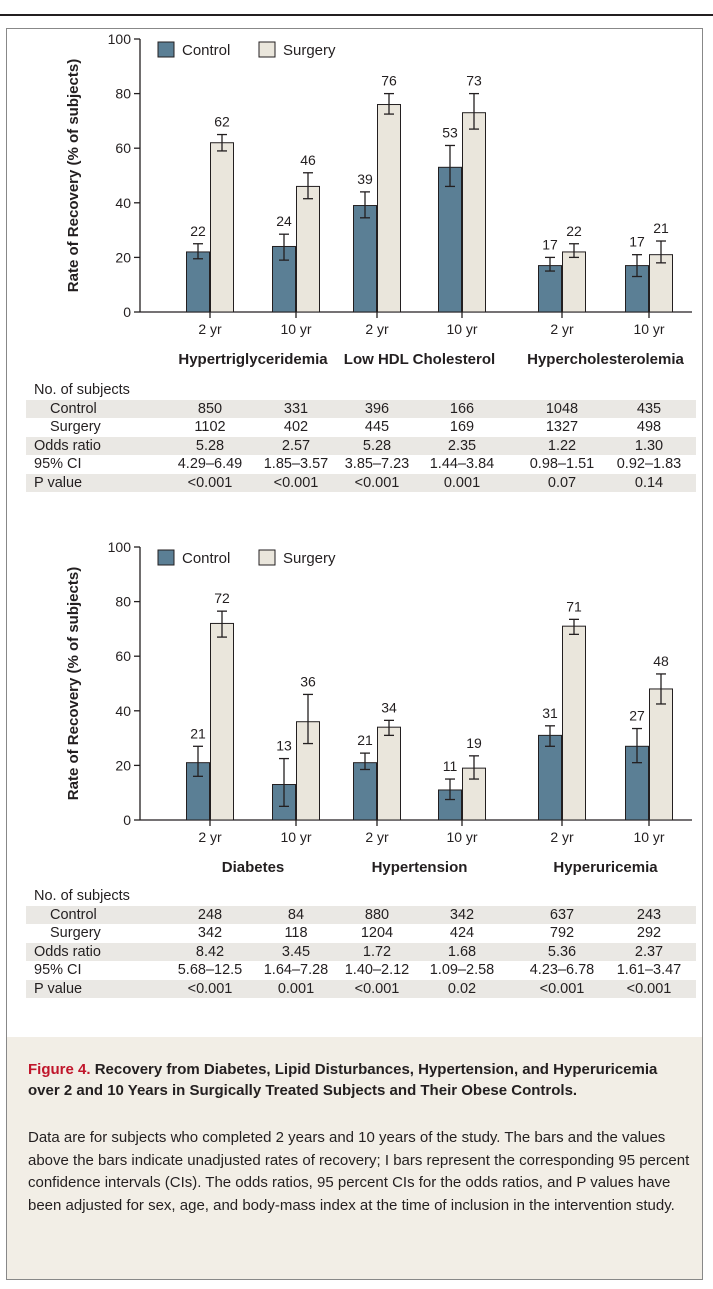  What do you see at coordinates (166, 49) in the screenshot?
I see `legend-swatch-control` at bounding box center [166, 49].